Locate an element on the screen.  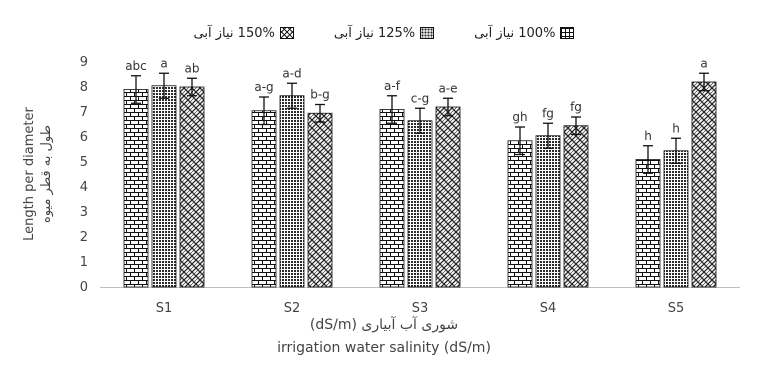
significance-letter: b-g is located at coordinates (320, 95).